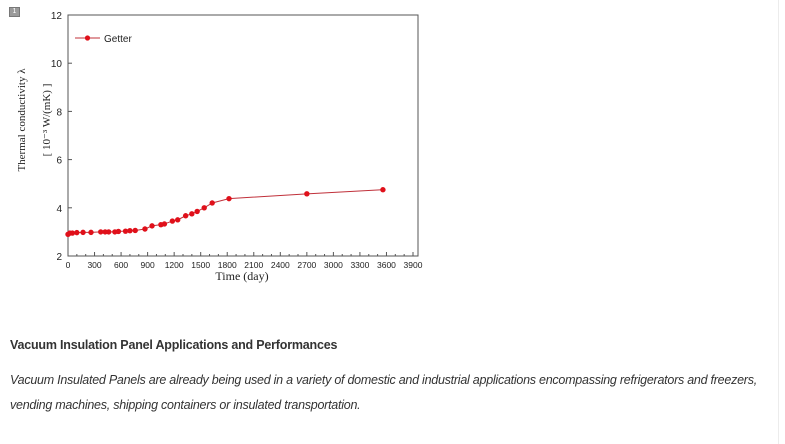  I want to click on y-tick-label: 8, so click(59, 112).